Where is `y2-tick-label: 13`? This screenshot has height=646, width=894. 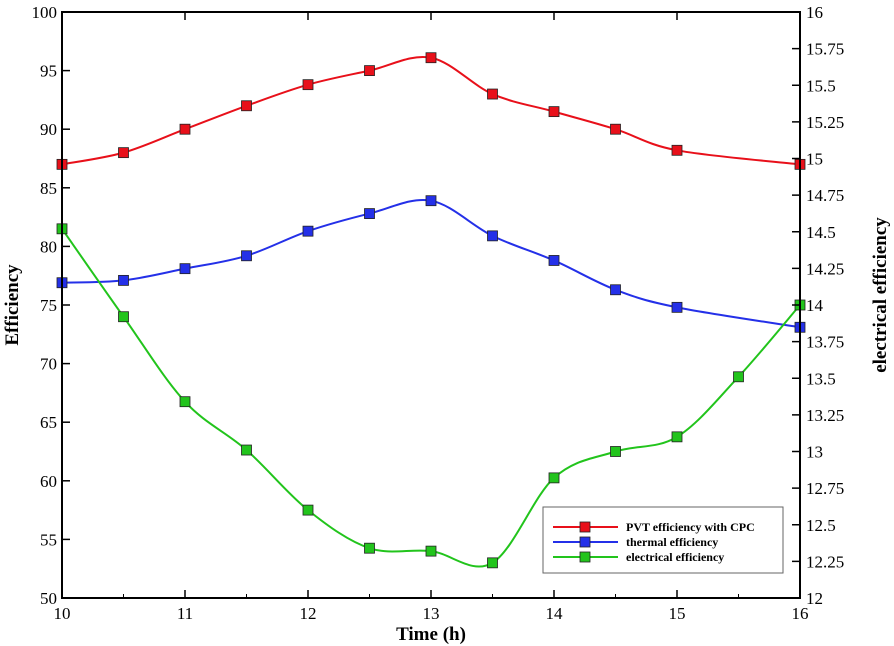 y2-tick-label: 13 is located at coordinates (814, 452).